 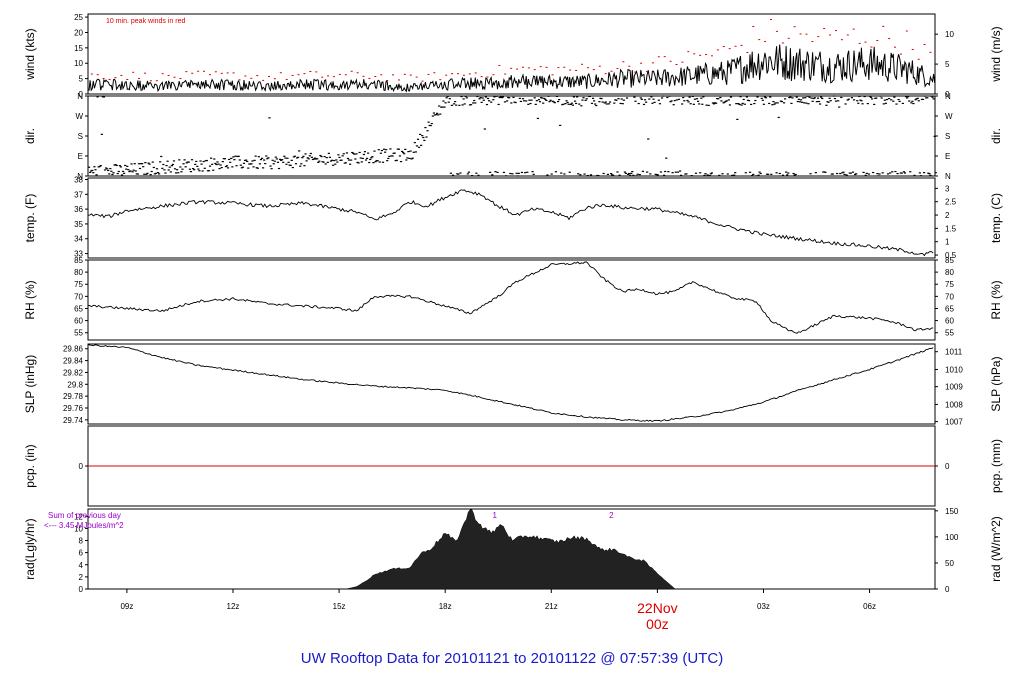 I want to click on x-tick-label: 15z, so click(x=339, y=606).